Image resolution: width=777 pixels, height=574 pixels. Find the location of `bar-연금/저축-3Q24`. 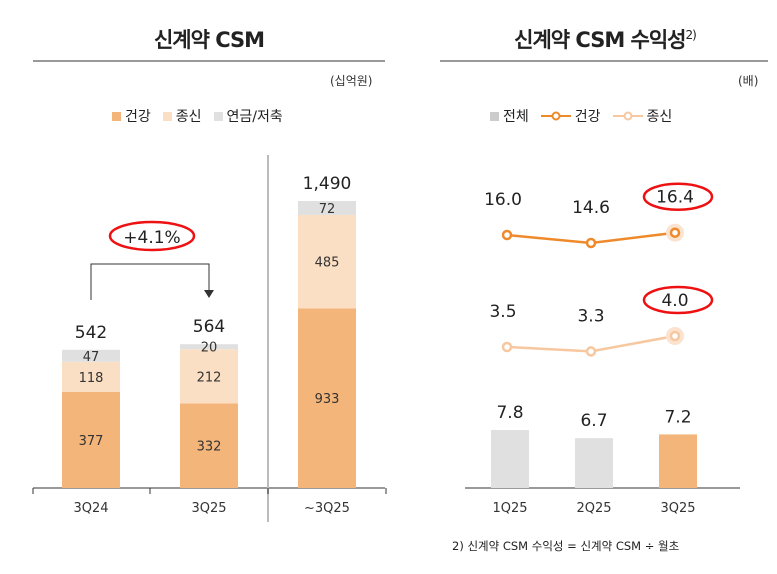

bar-연금/저축-3Q24 is located at coordinates (91, 355).